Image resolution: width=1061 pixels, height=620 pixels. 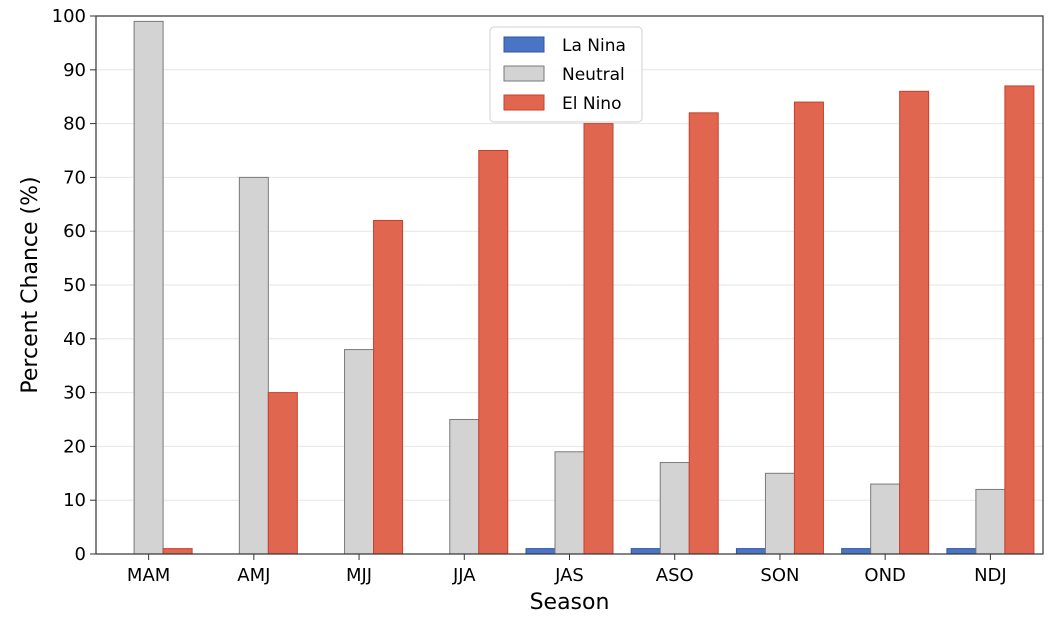 I want to click on y-tick-label: 10, so click(x=74, y=500).